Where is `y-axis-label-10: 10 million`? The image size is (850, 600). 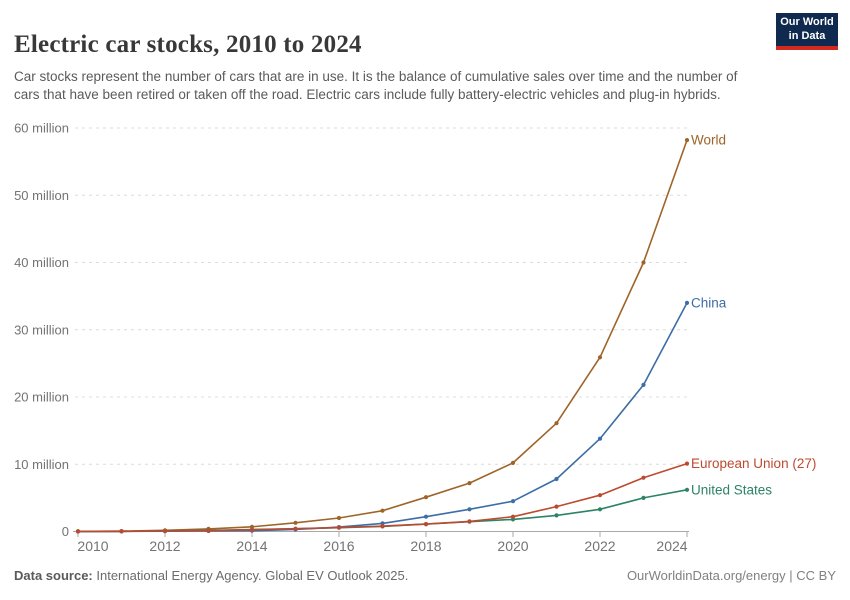 y-axis-label-10: 10 million is located at coordinates (41, 464).